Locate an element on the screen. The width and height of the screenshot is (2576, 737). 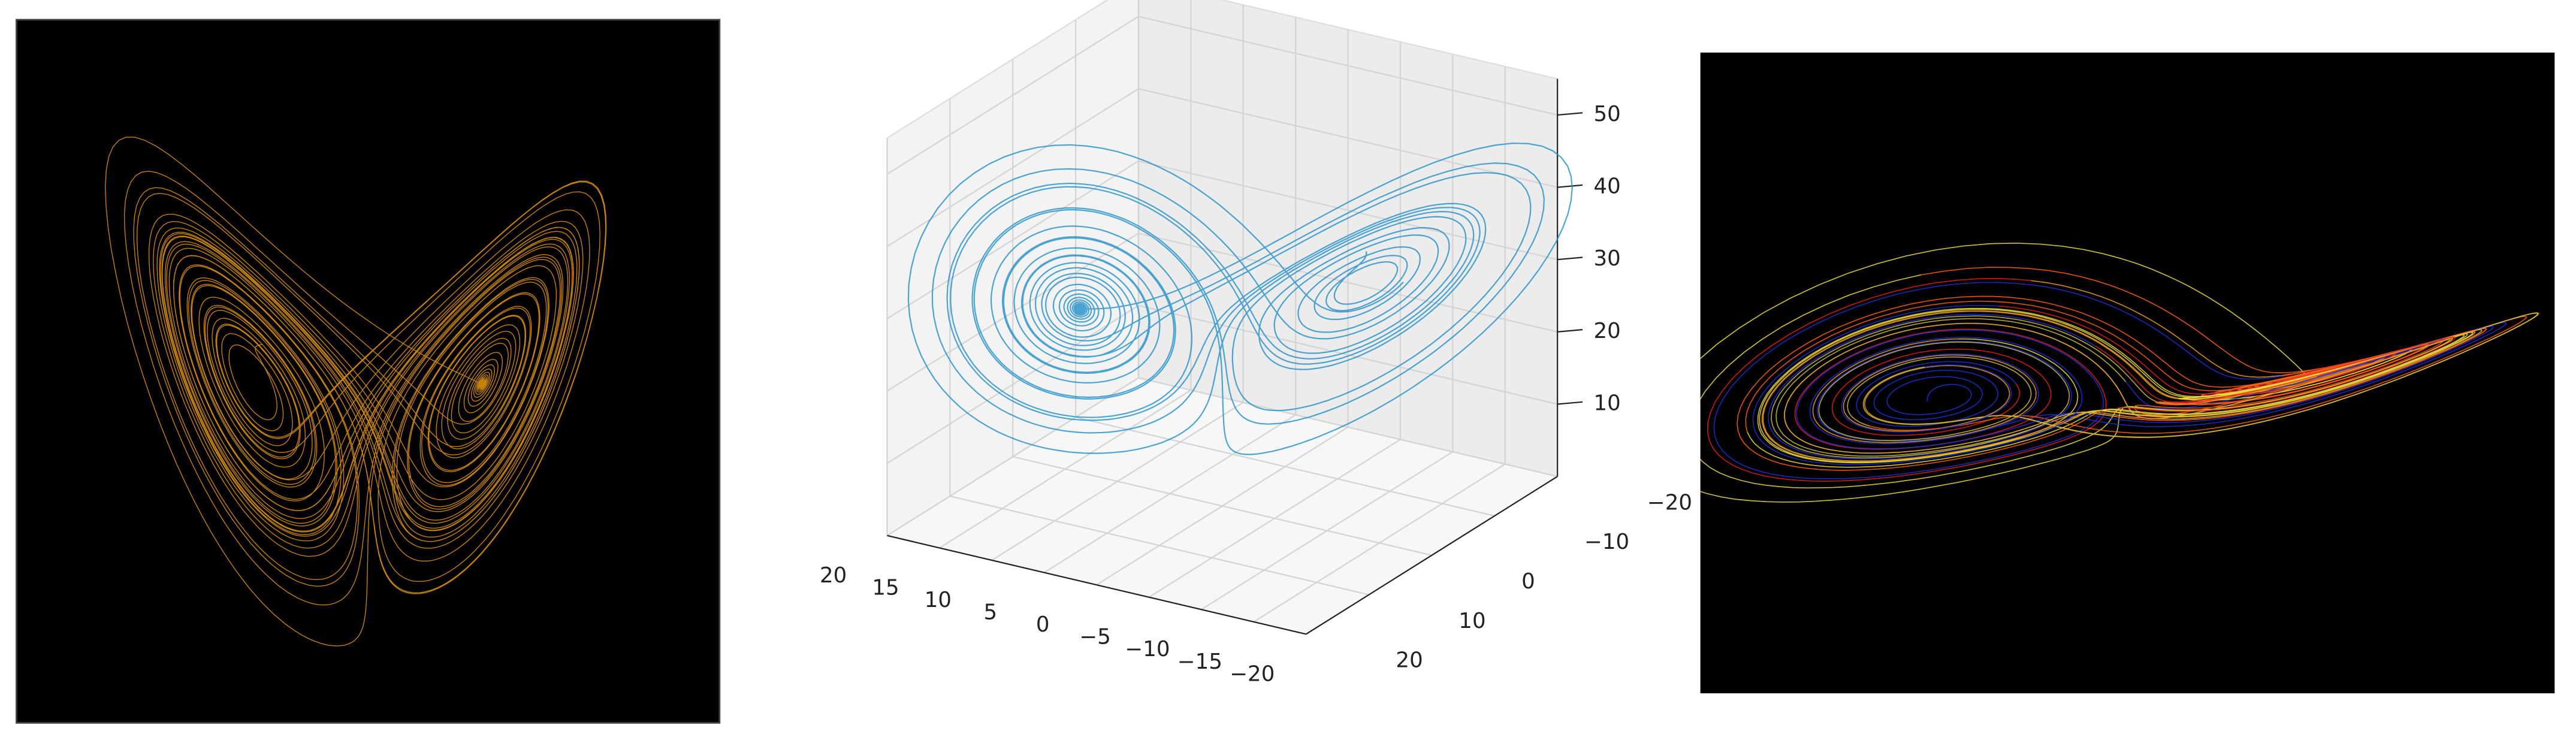
x-tick-label: −10 is located at coordinates (1148, 649).